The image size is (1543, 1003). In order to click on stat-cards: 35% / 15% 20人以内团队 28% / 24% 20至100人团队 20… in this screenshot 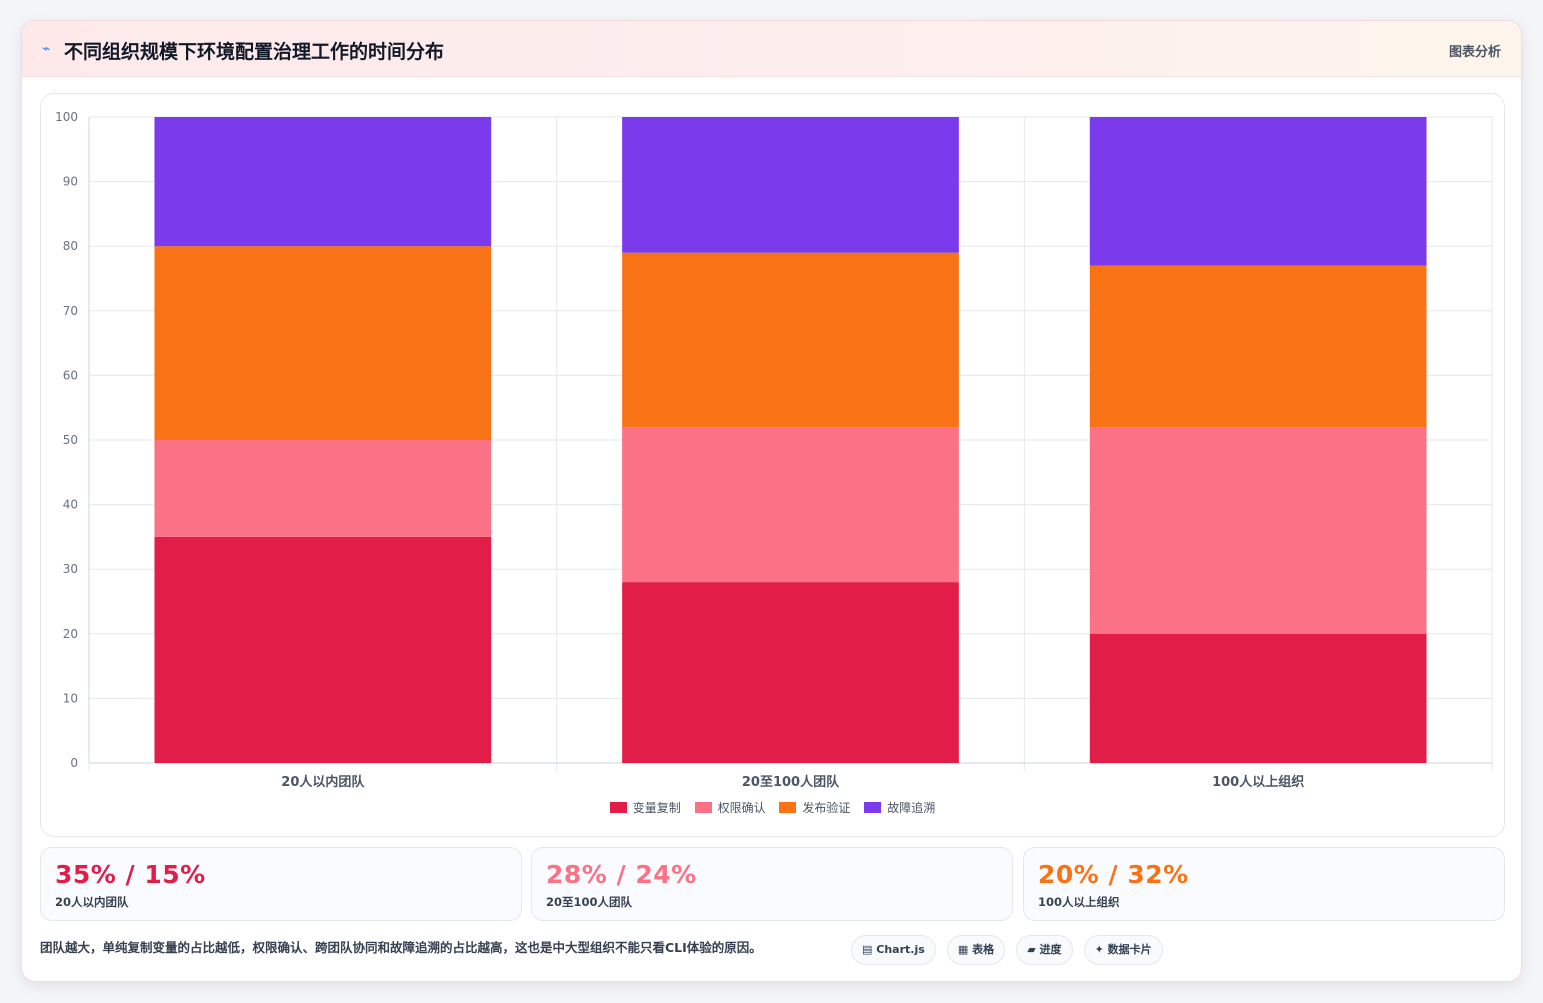, I will do `click(772, 884)`.